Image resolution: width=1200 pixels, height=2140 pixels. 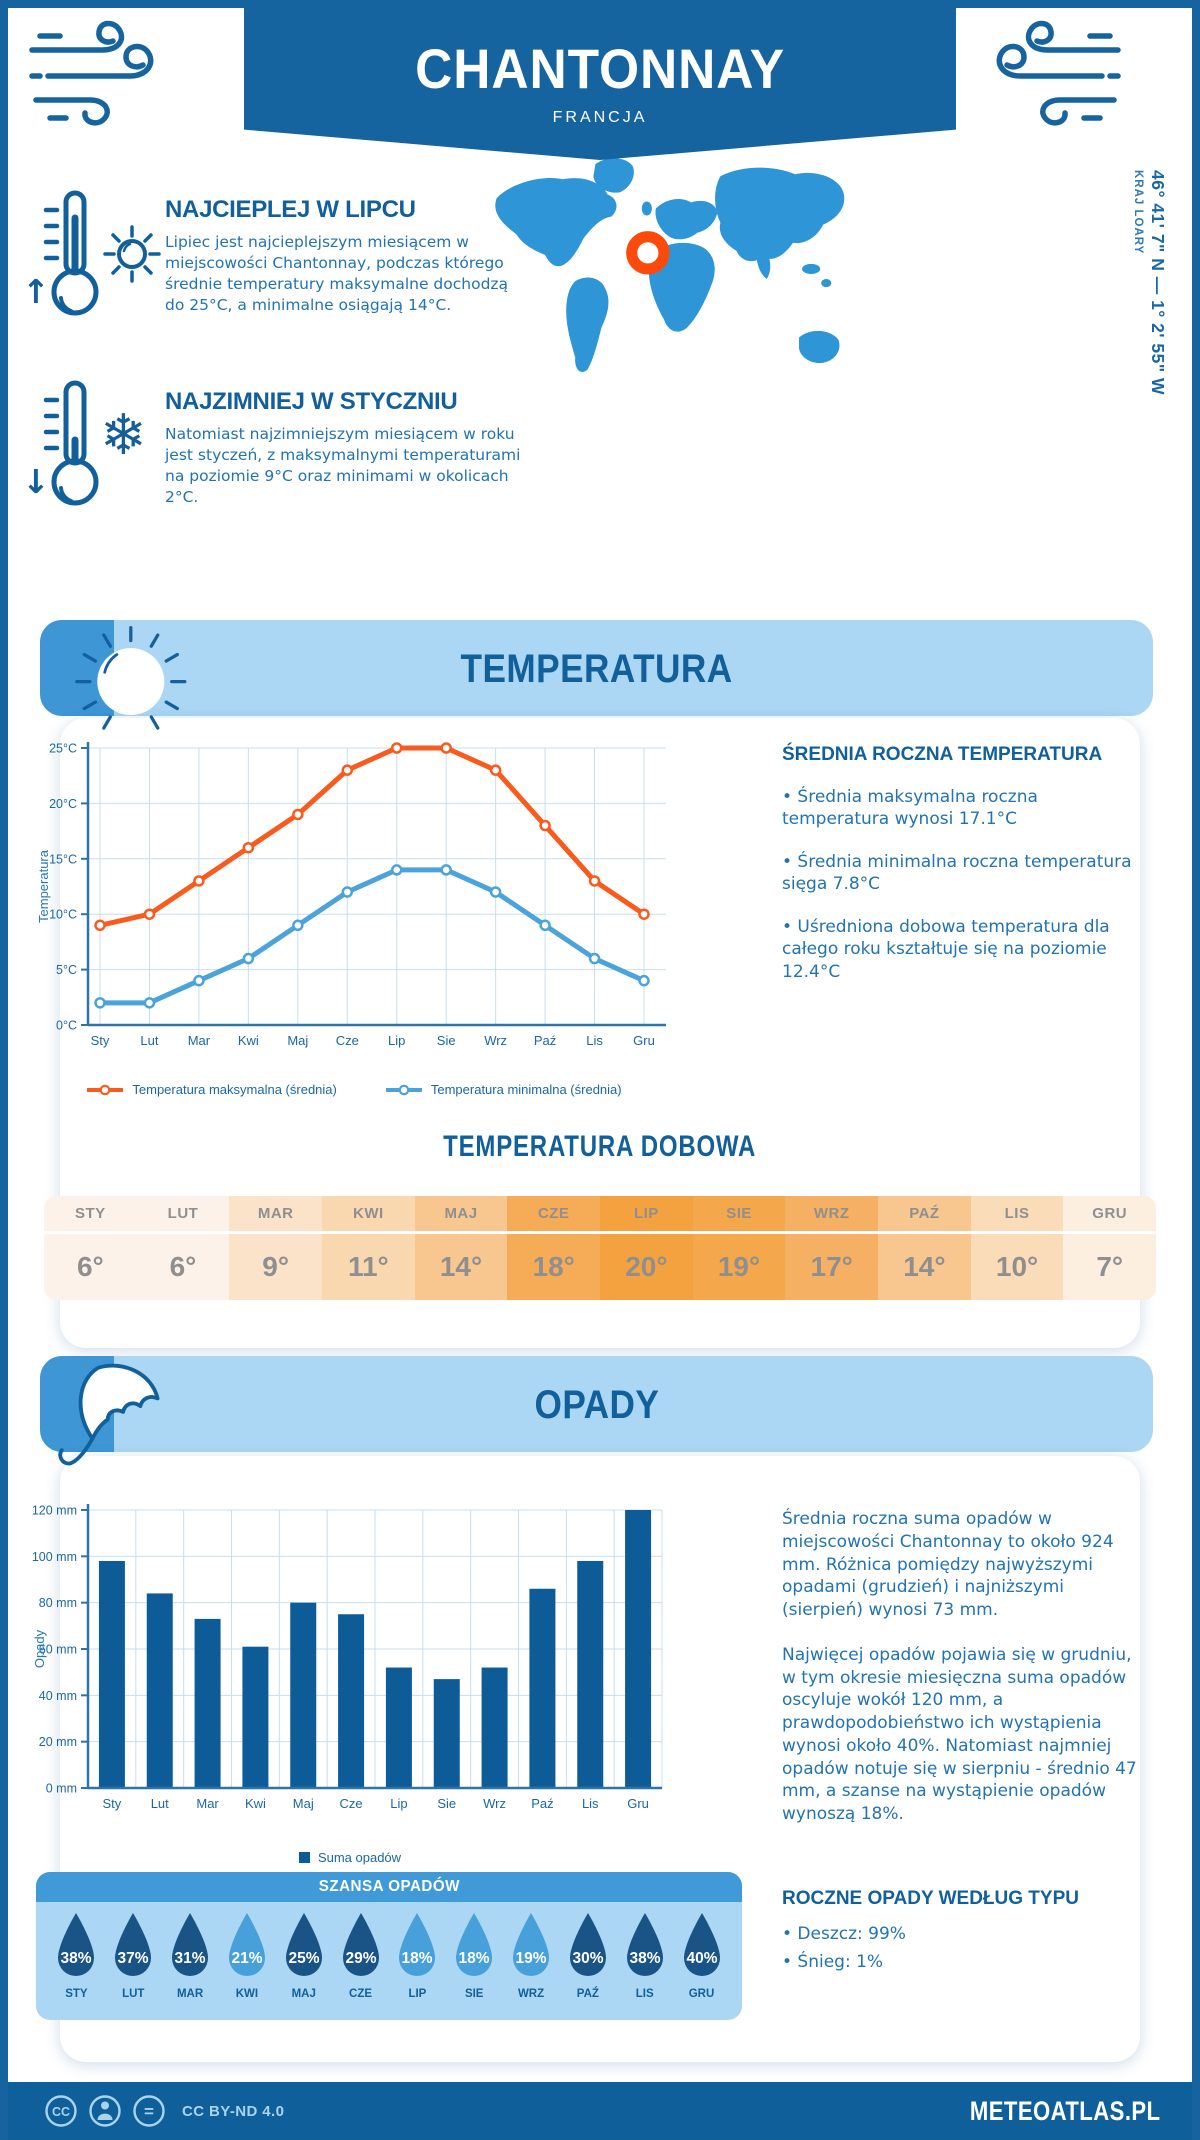 What do you see at coordinates (554, 1248) in the screenshot?
I see `daily-temp-column: CZE 18°` at bounding box center [554, 1248].